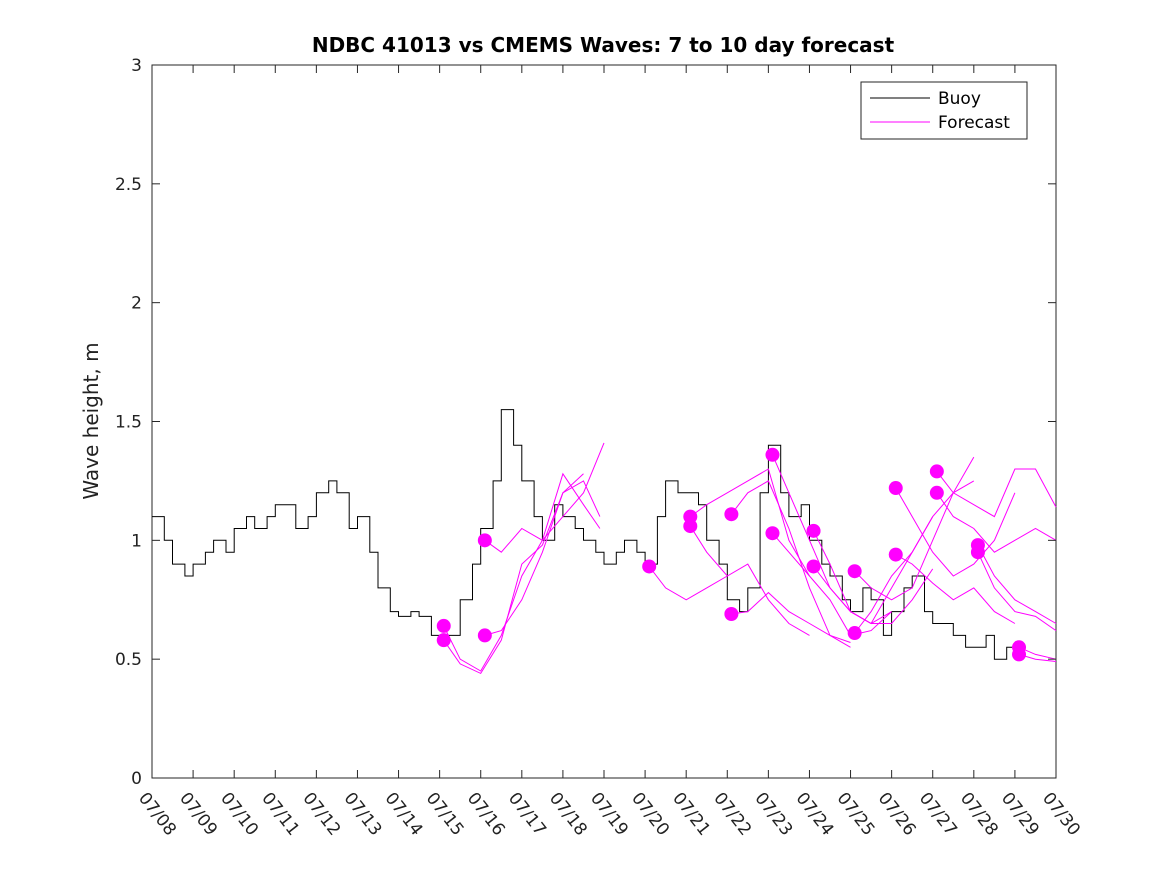  I want to click on y-tick-label: 2, so click(136, 304).